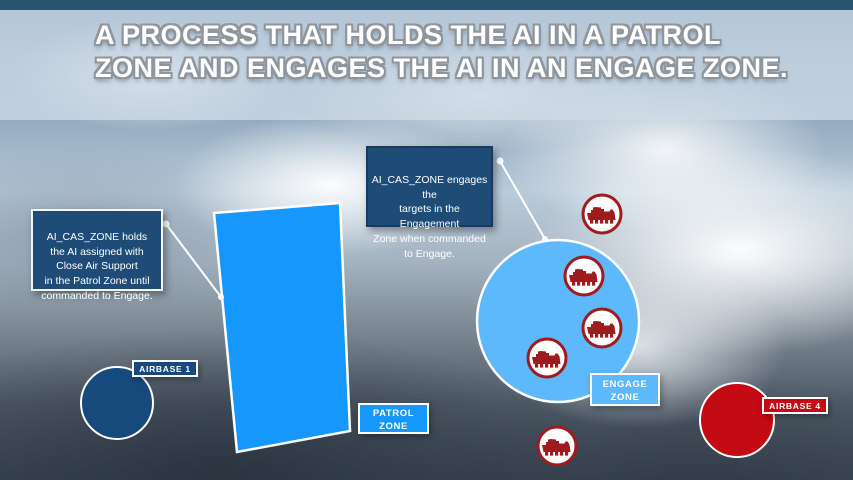 This screenshot has height=480, width=853. Describe the element at coordinates (282, 327) in the screenshot. I see `patrol-zone-shape` at that location.